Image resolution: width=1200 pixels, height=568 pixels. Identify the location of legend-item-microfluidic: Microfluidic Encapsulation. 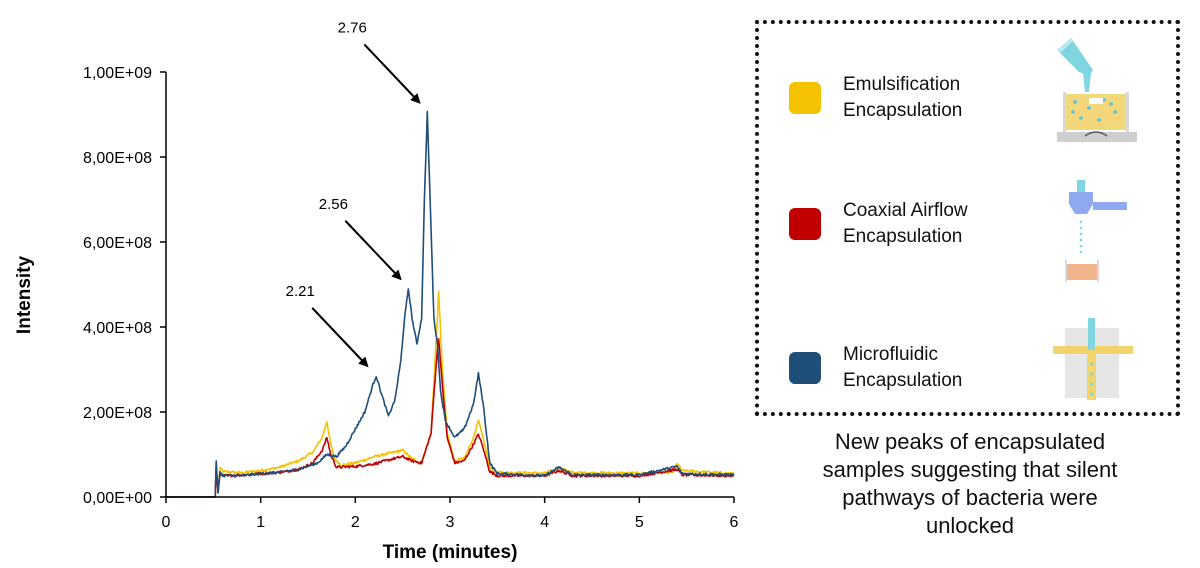
(875, 368).